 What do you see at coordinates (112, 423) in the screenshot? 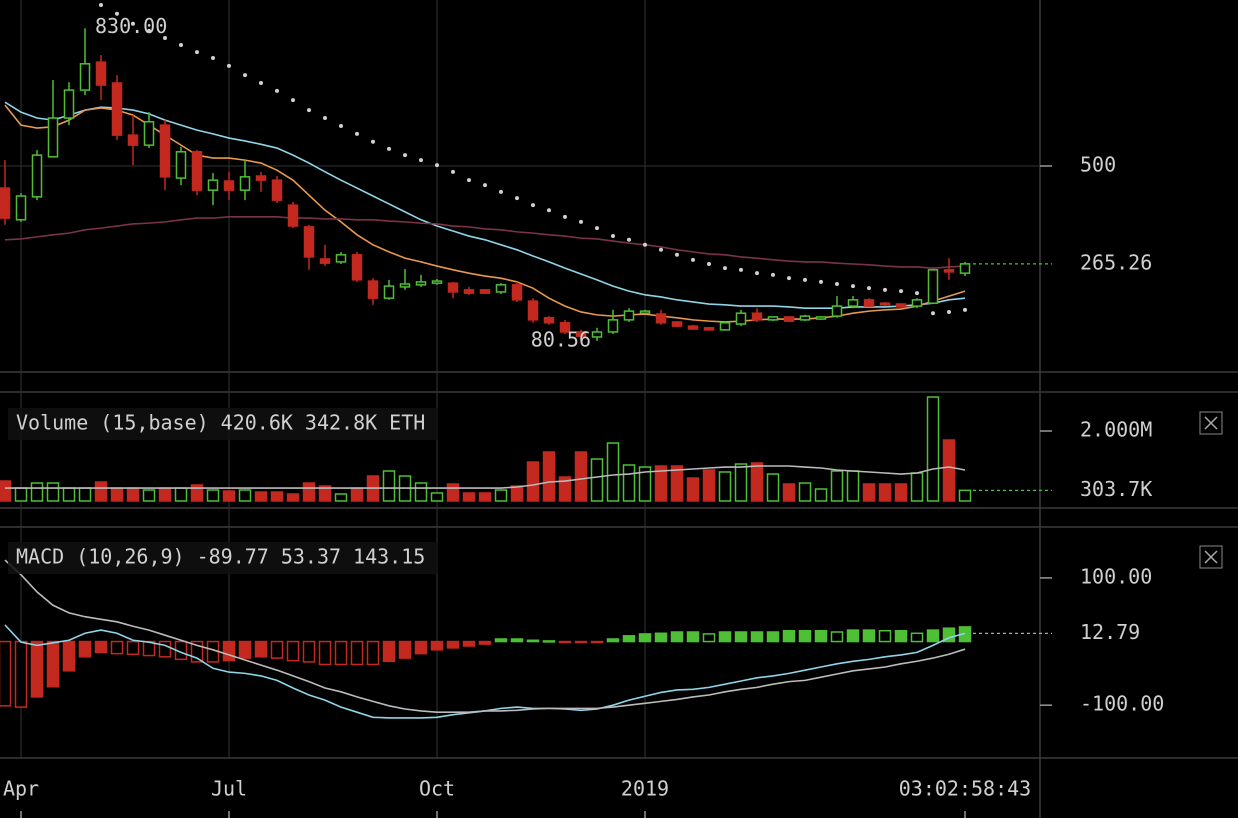
I see `legend-text: Volume (15,base)` at bounding box center [112, 423].